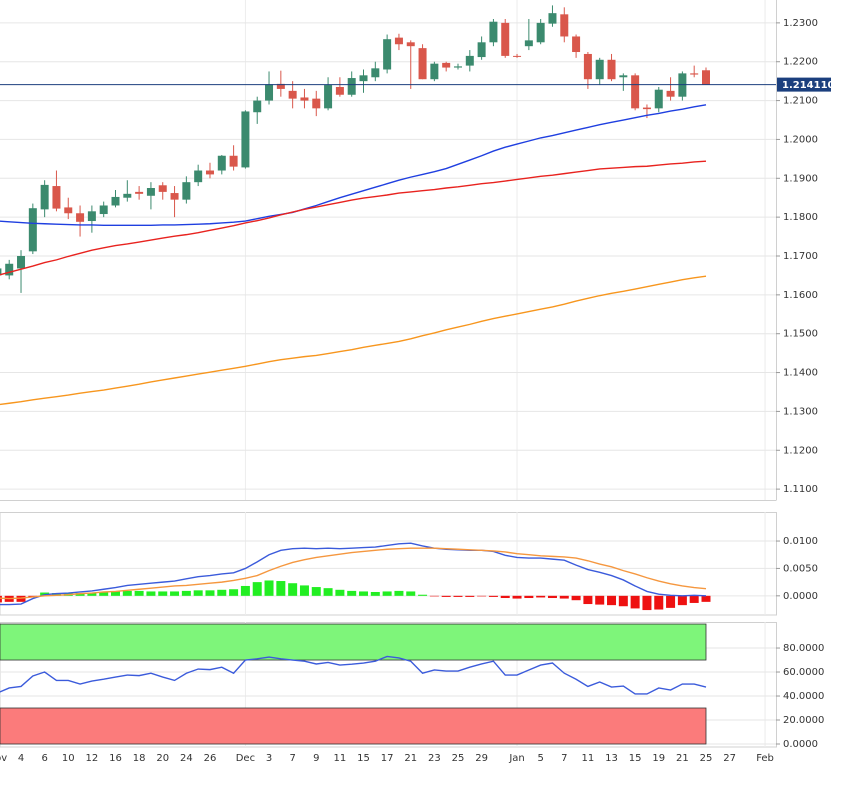  What do you see at coordinates (387, 758) in the screenshot?
I see `x-tick-label: 17` at bounding box center [387, 758].